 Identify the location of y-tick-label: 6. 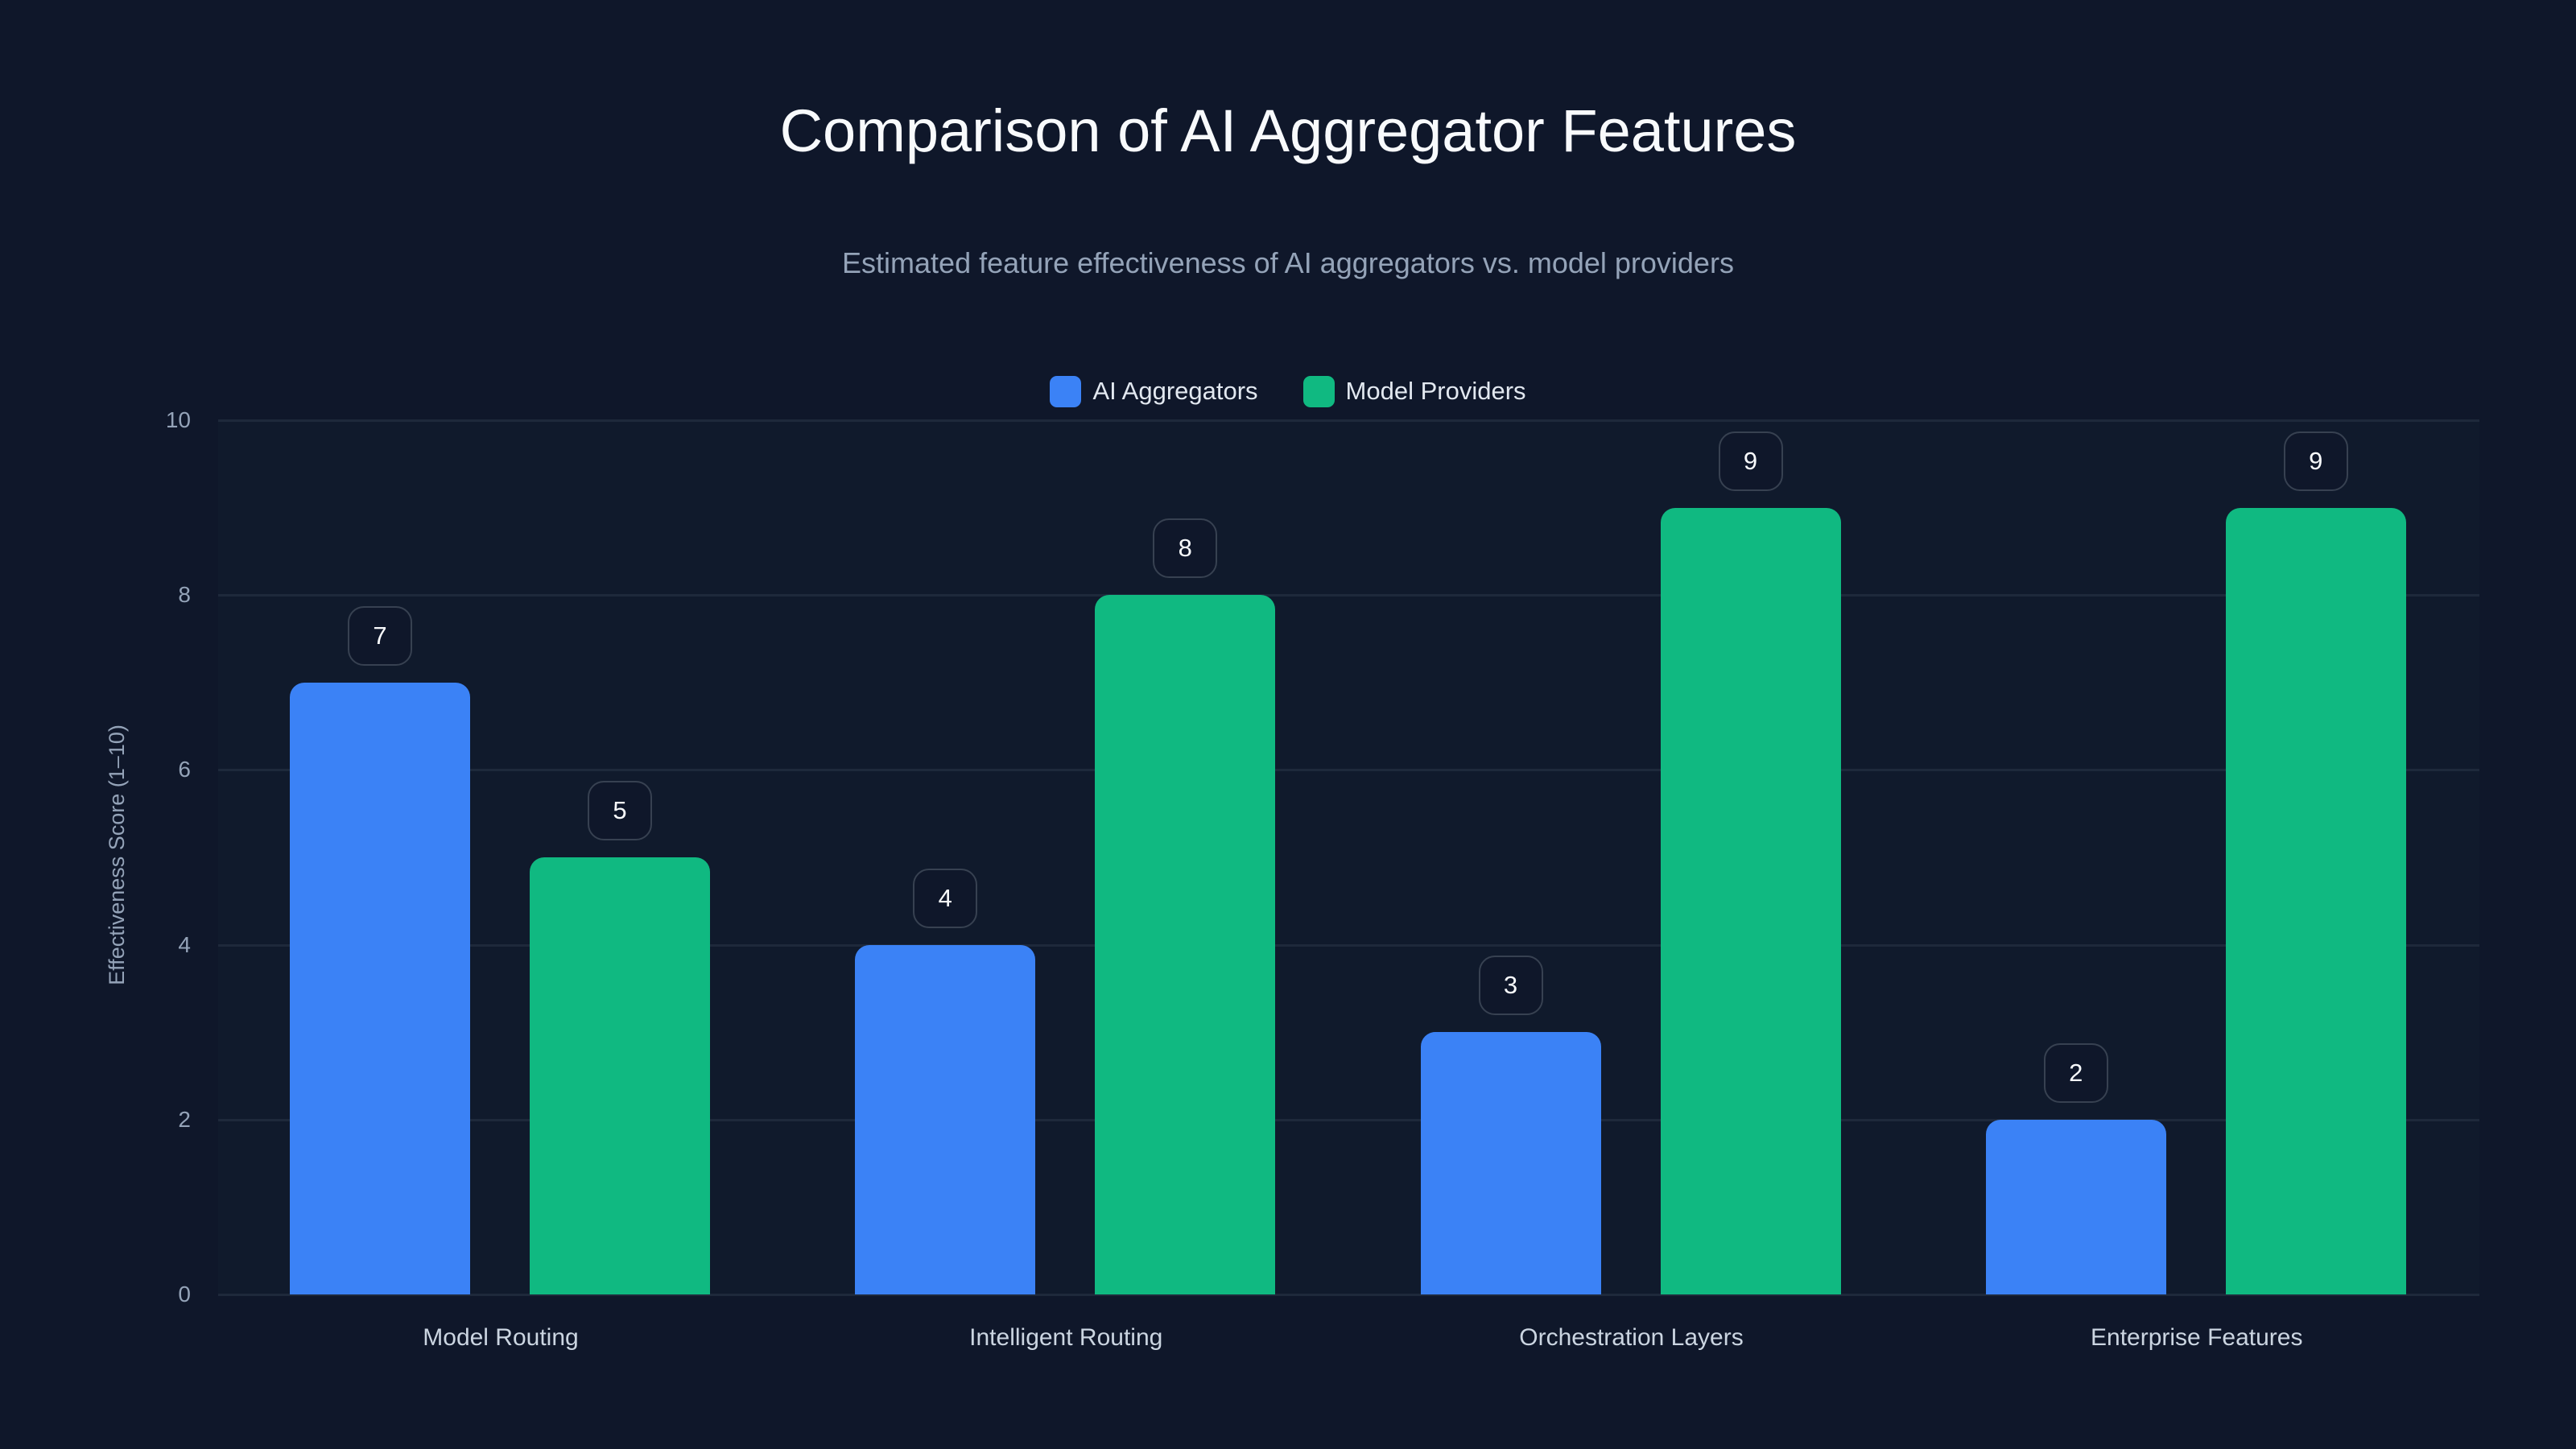
(184, 769).